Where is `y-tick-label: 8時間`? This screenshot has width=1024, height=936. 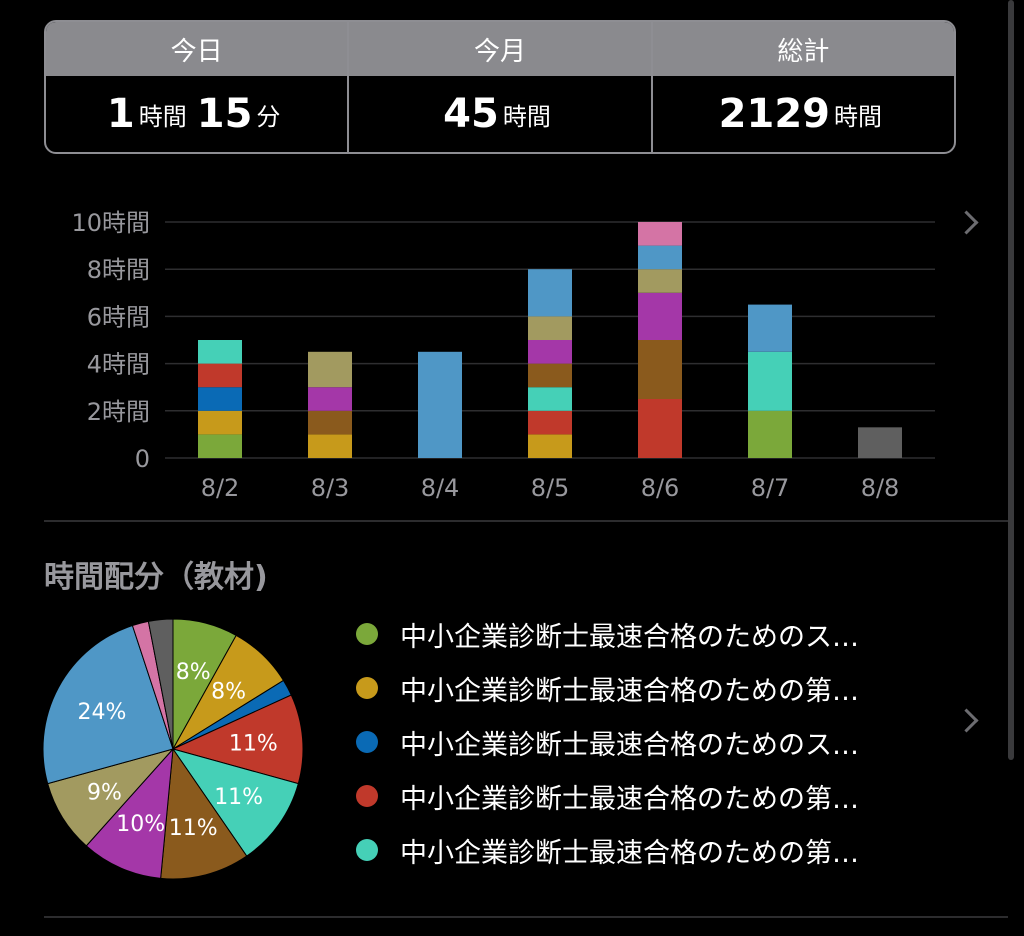
y-tick-label: 8時間 is located at coordinates (118, 270).